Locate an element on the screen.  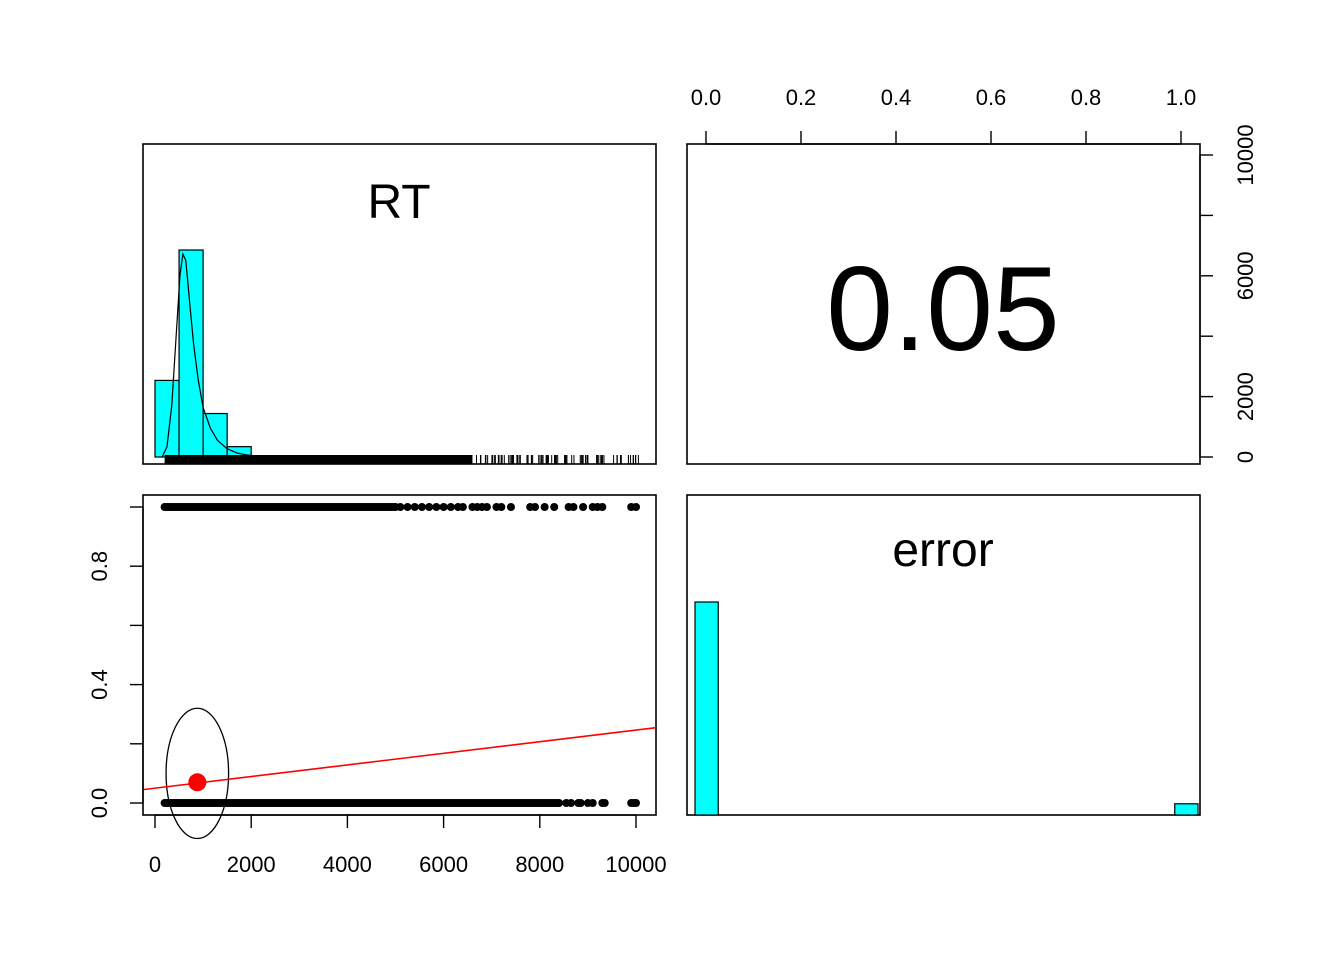
right-axis-tick-label: 0 is located at coordinates (1245, 457).